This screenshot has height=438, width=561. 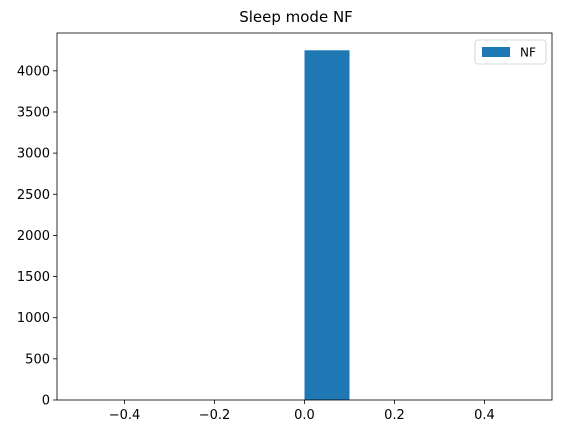 I want to click on chart-title: Sleep mode NF, so click(x=296, y=17).